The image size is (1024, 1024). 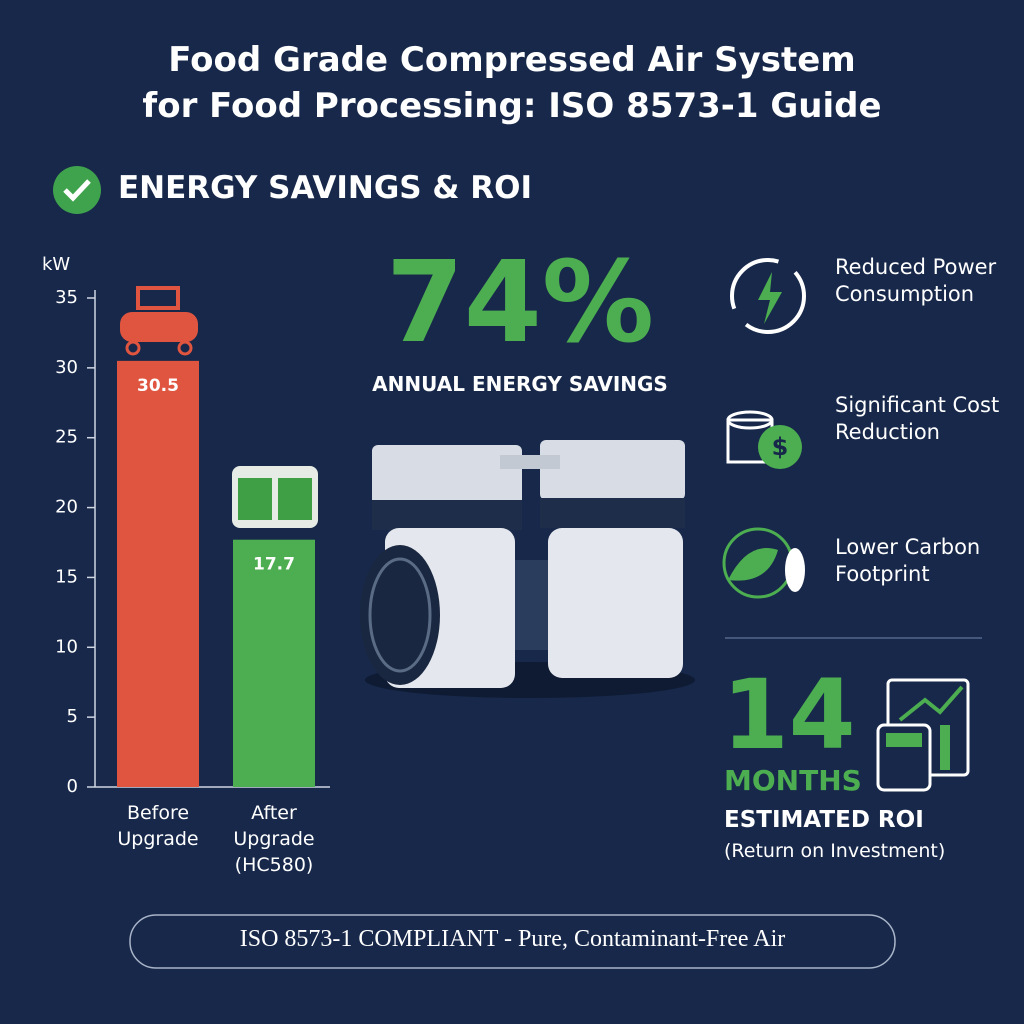 What do you see at coordinates (512, 60) in the screenshot?
I see `title-line: Food Grade Compressed Air System` at bounding box center [512, 60].